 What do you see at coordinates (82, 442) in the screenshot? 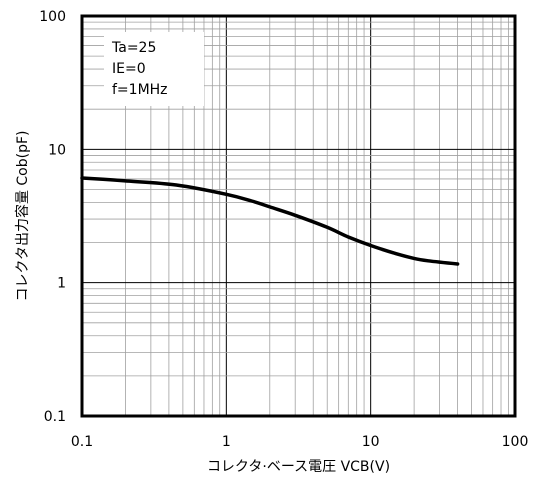
I see `x-tick-label: 0.1` at bounding box center [82, 442].